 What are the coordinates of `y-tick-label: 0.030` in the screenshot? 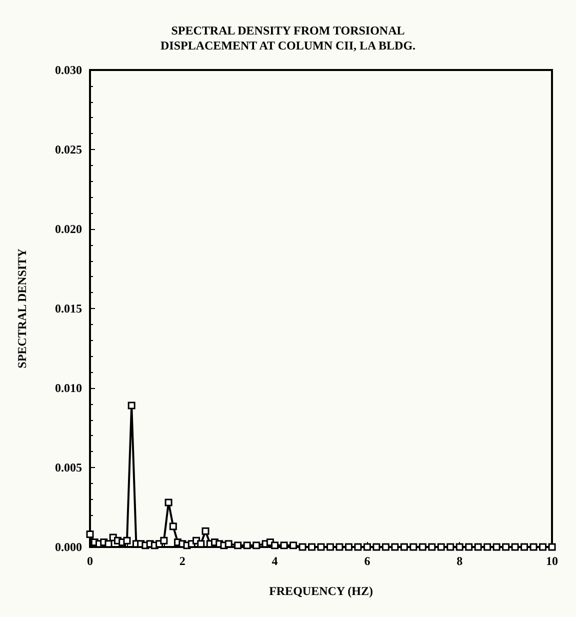 It's located at (68, 70).